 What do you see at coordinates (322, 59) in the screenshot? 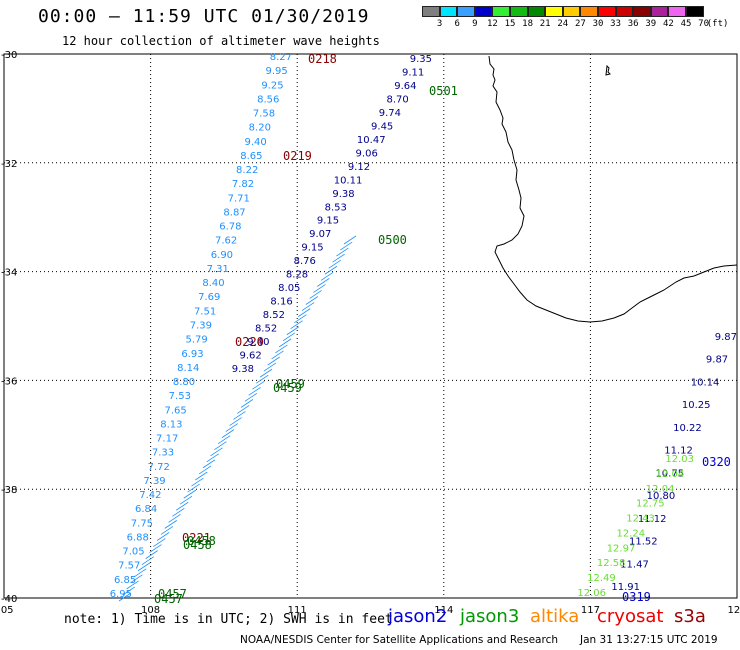
I see `time-label: 0218` at bounding box center [322, 59].